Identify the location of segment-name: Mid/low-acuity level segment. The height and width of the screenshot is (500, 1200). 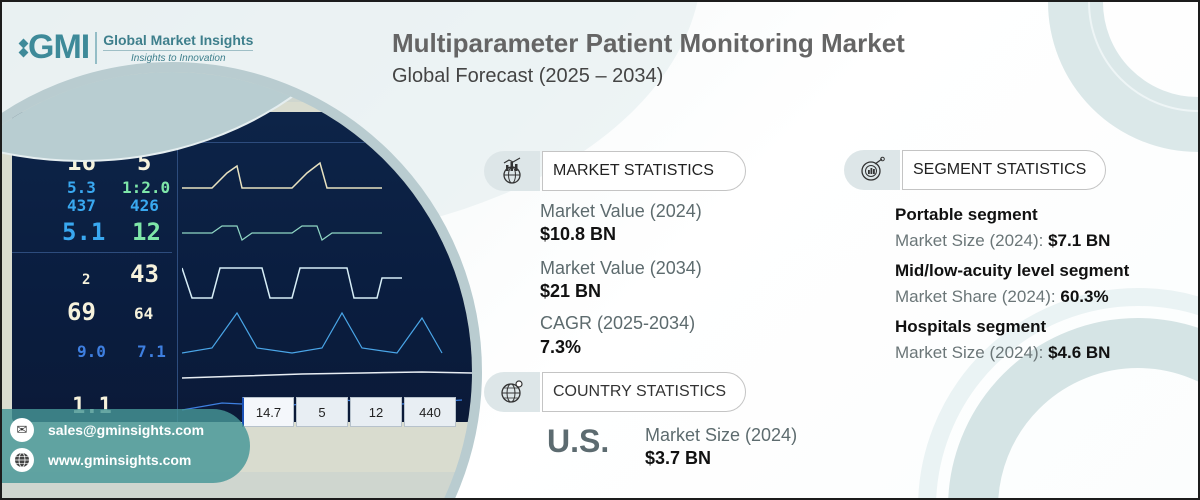
(1012, 270).